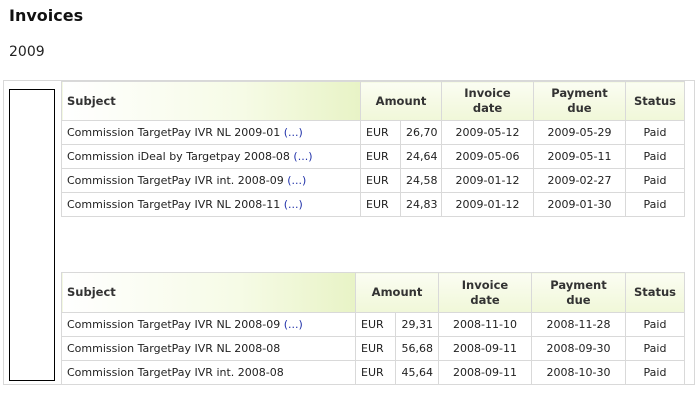 This screenshot has height=400, width=698. What do you see at coordinates (578, 348) in the screenshot?
I see `payment-due-cell: 2008-09-30` at bounding box center [578, 348].